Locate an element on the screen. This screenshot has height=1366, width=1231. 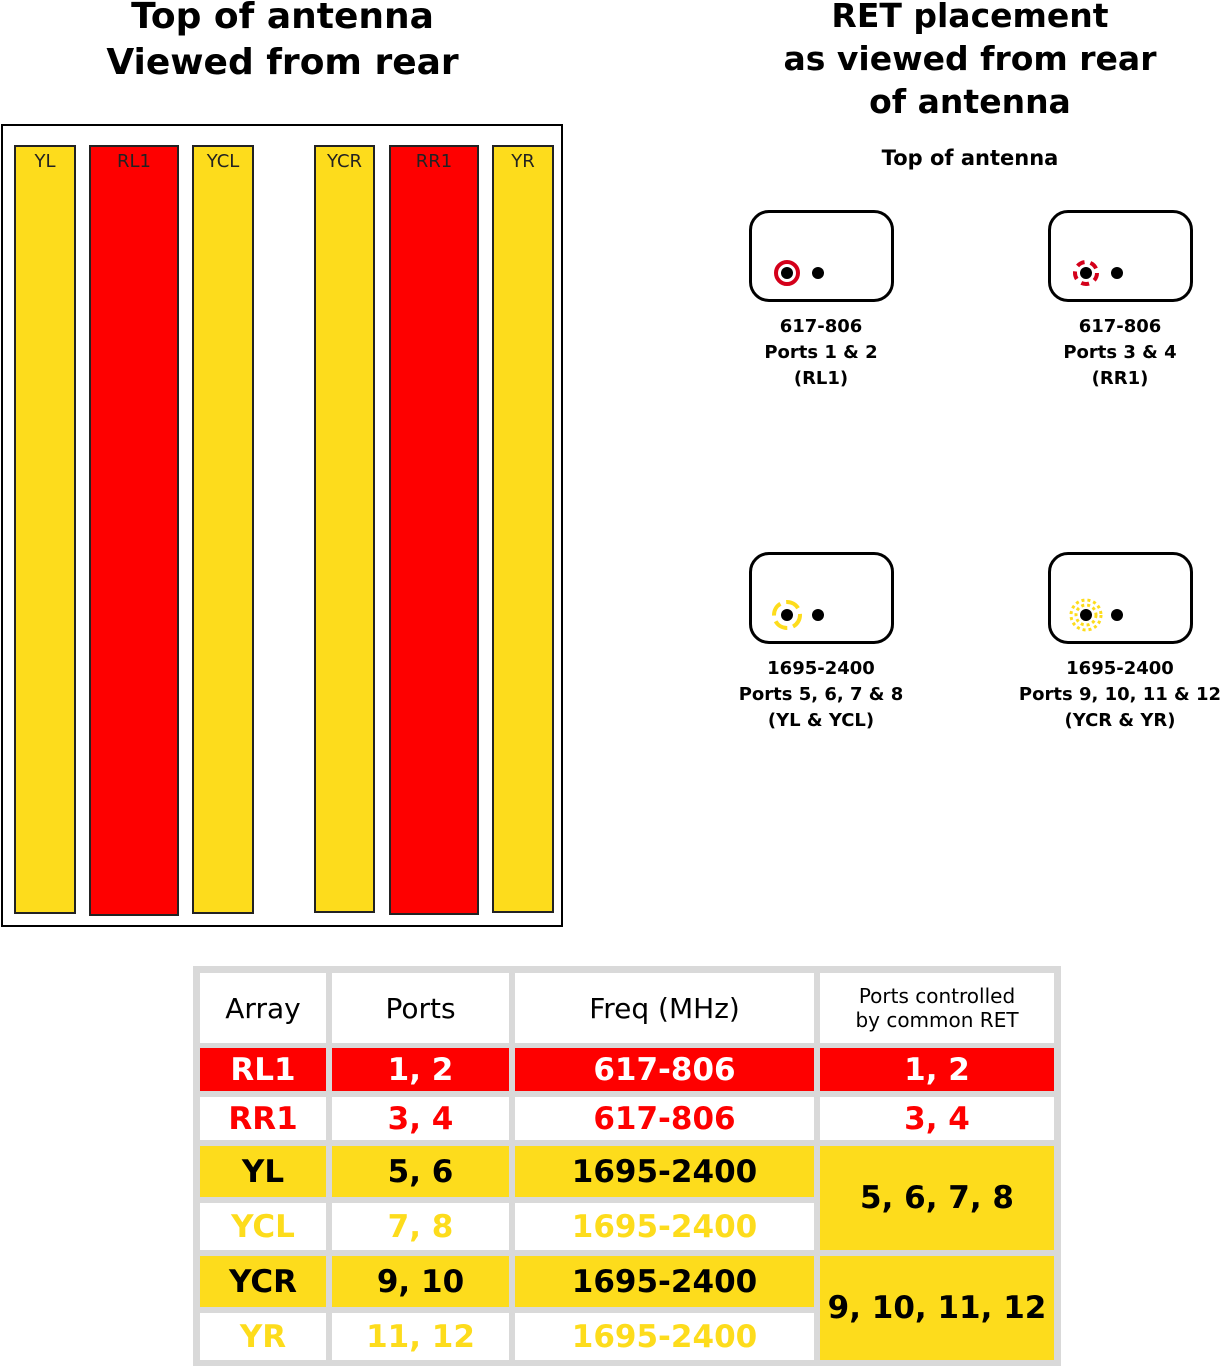
ret-label-yl-ycl: 1695-2400 Ports 5, 6, 7 & 8 (YL & YCL) is located at coordinates (821, 694).